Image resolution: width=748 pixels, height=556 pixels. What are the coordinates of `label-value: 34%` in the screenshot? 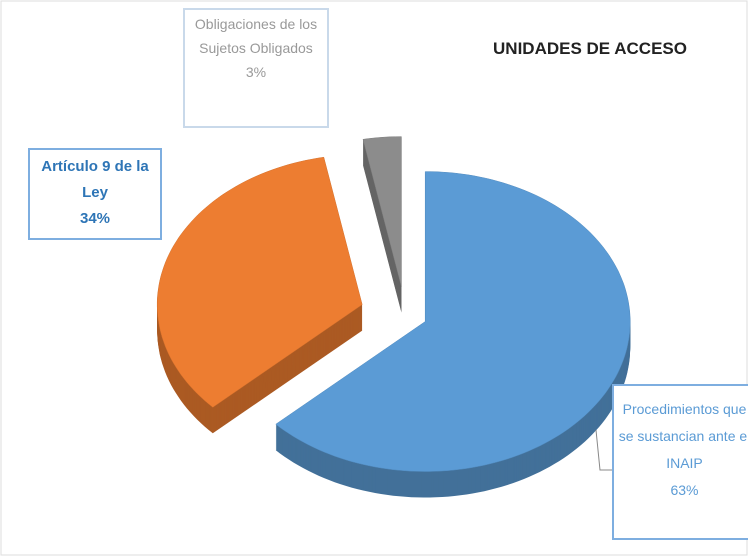 It's located at (95, 218).